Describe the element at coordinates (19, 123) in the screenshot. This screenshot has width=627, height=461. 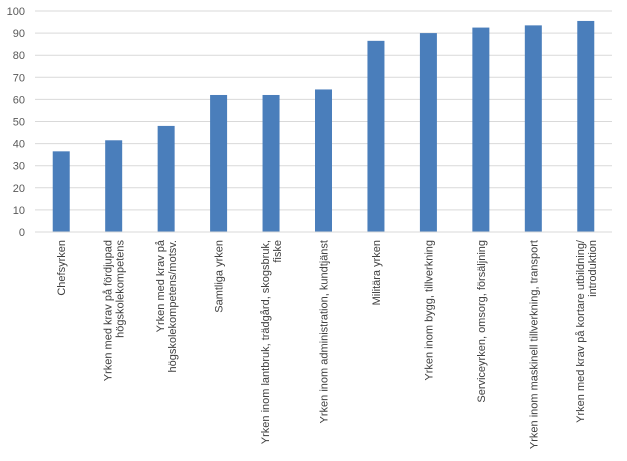
I see `y-tick-label: 50` at that location.